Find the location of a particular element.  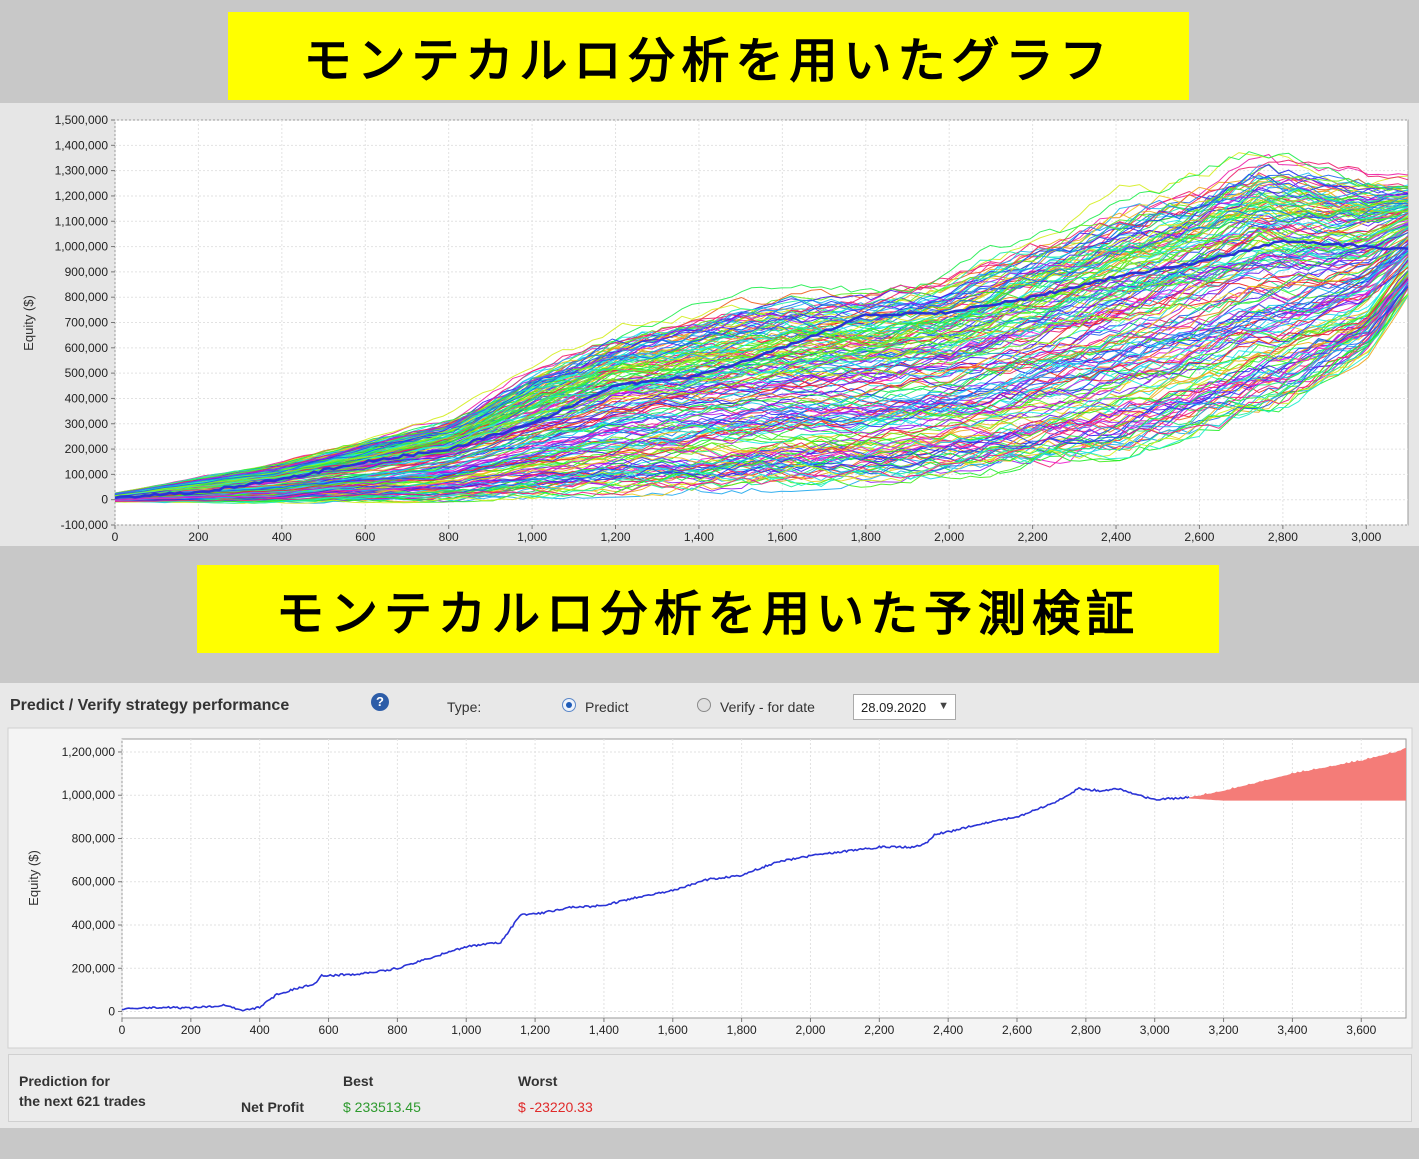

pv-x-tick-label: 2,400 is located at coordinates (948, 1030).